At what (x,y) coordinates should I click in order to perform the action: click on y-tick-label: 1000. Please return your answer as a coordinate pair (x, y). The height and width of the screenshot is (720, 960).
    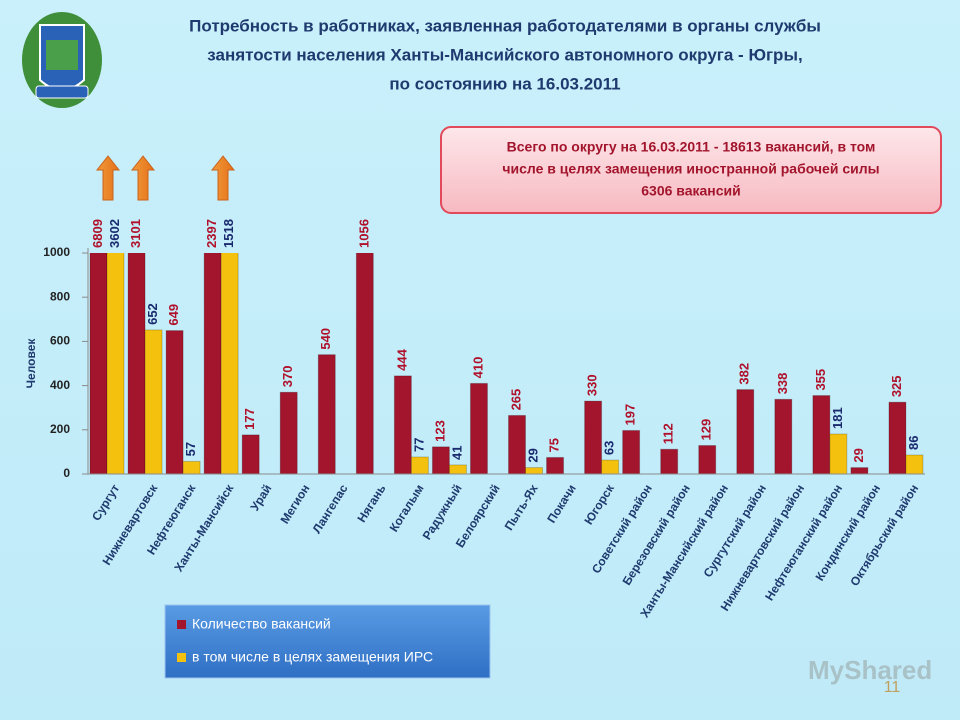
    Looking at the image, I should click on (56, 252).